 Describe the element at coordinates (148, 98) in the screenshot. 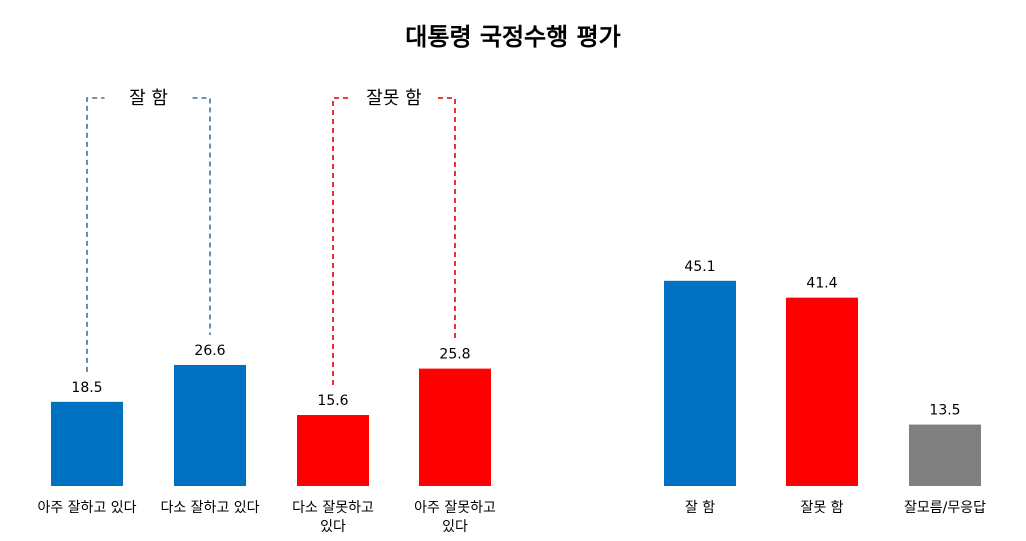

I see `group-label: 잘 함` at that location.